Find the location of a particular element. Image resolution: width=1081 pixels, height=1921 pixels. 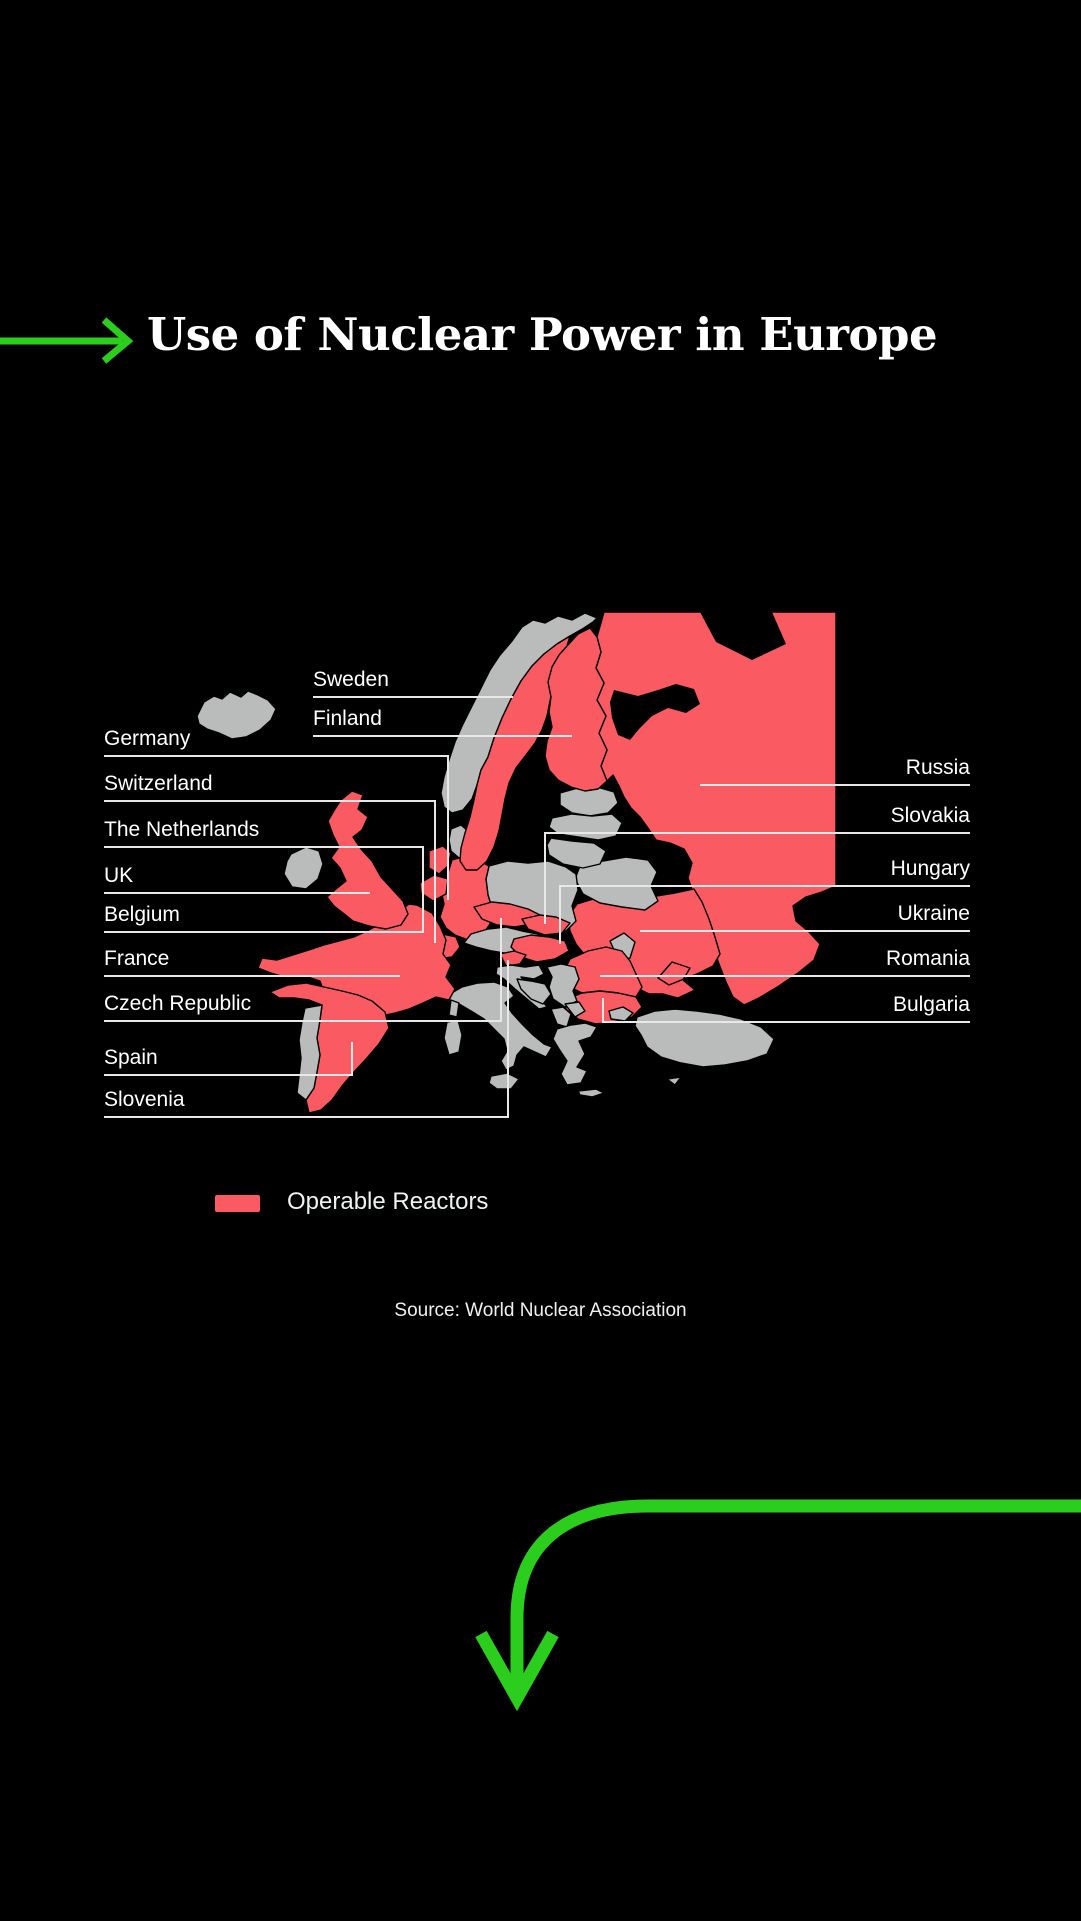

country-estonia is located at coordinates (589, 801).